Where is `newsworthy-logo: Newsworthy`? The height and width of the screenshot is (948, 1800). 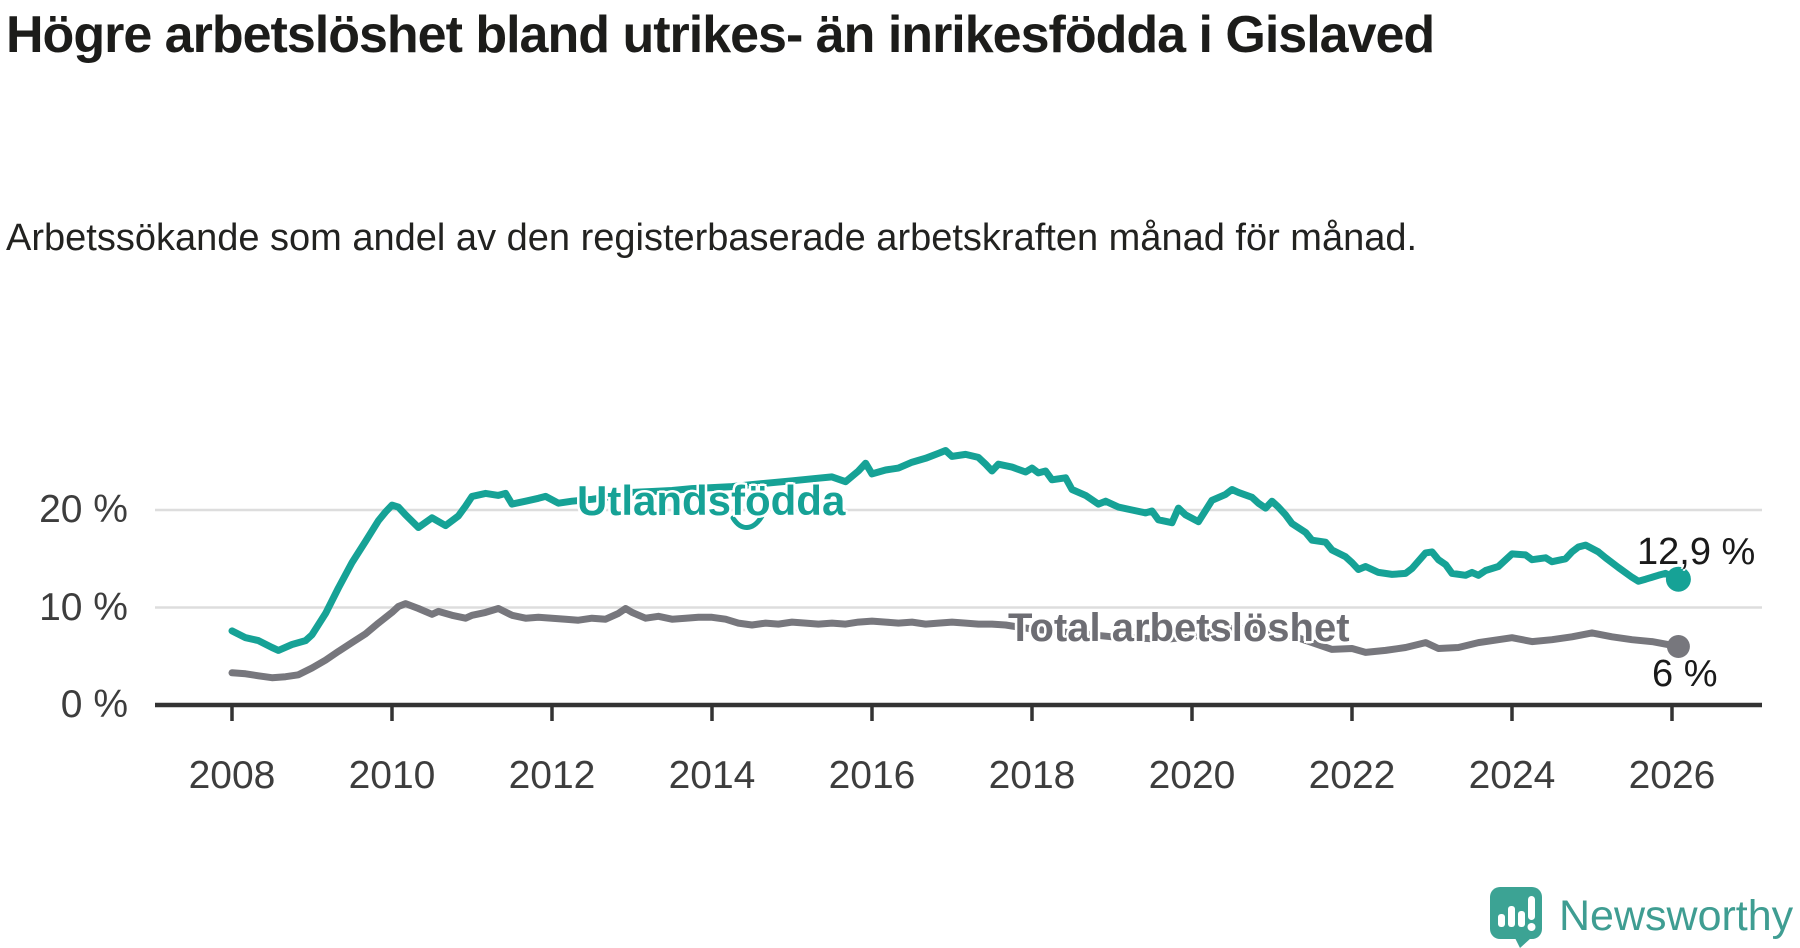 newsworthy-logo: Newsworthy is located at coordinates (1644, 917).